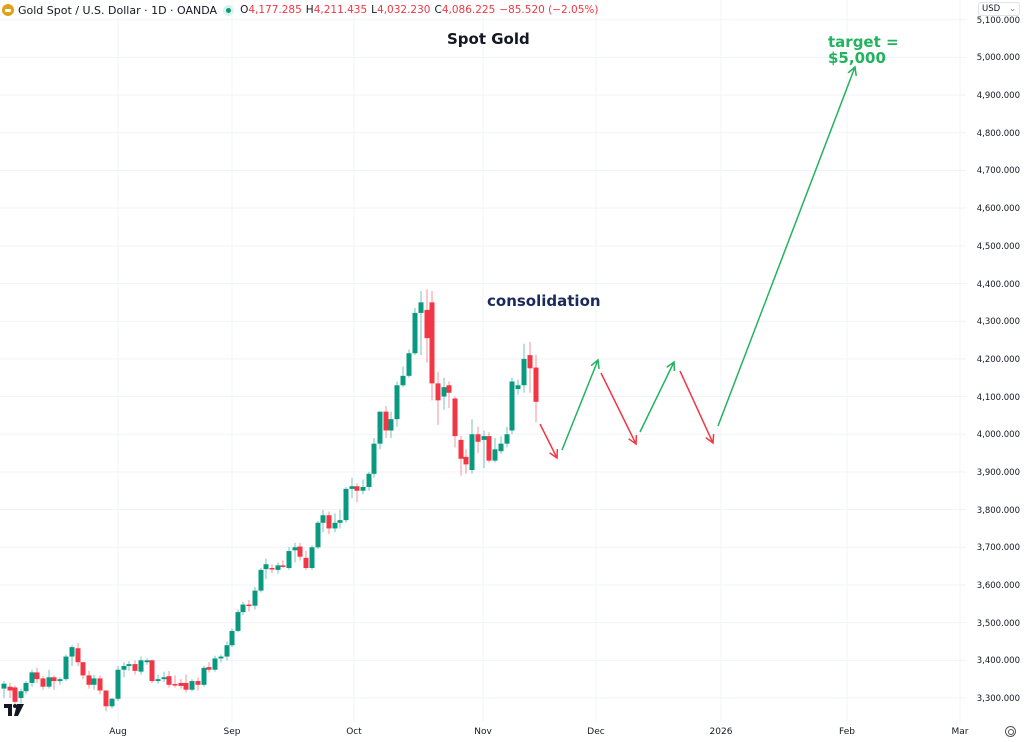  What do you see at coordinates (863, 50) in the screenshot?
I see `target-annotation: target = $5,000` at bounding box center [863, 50].